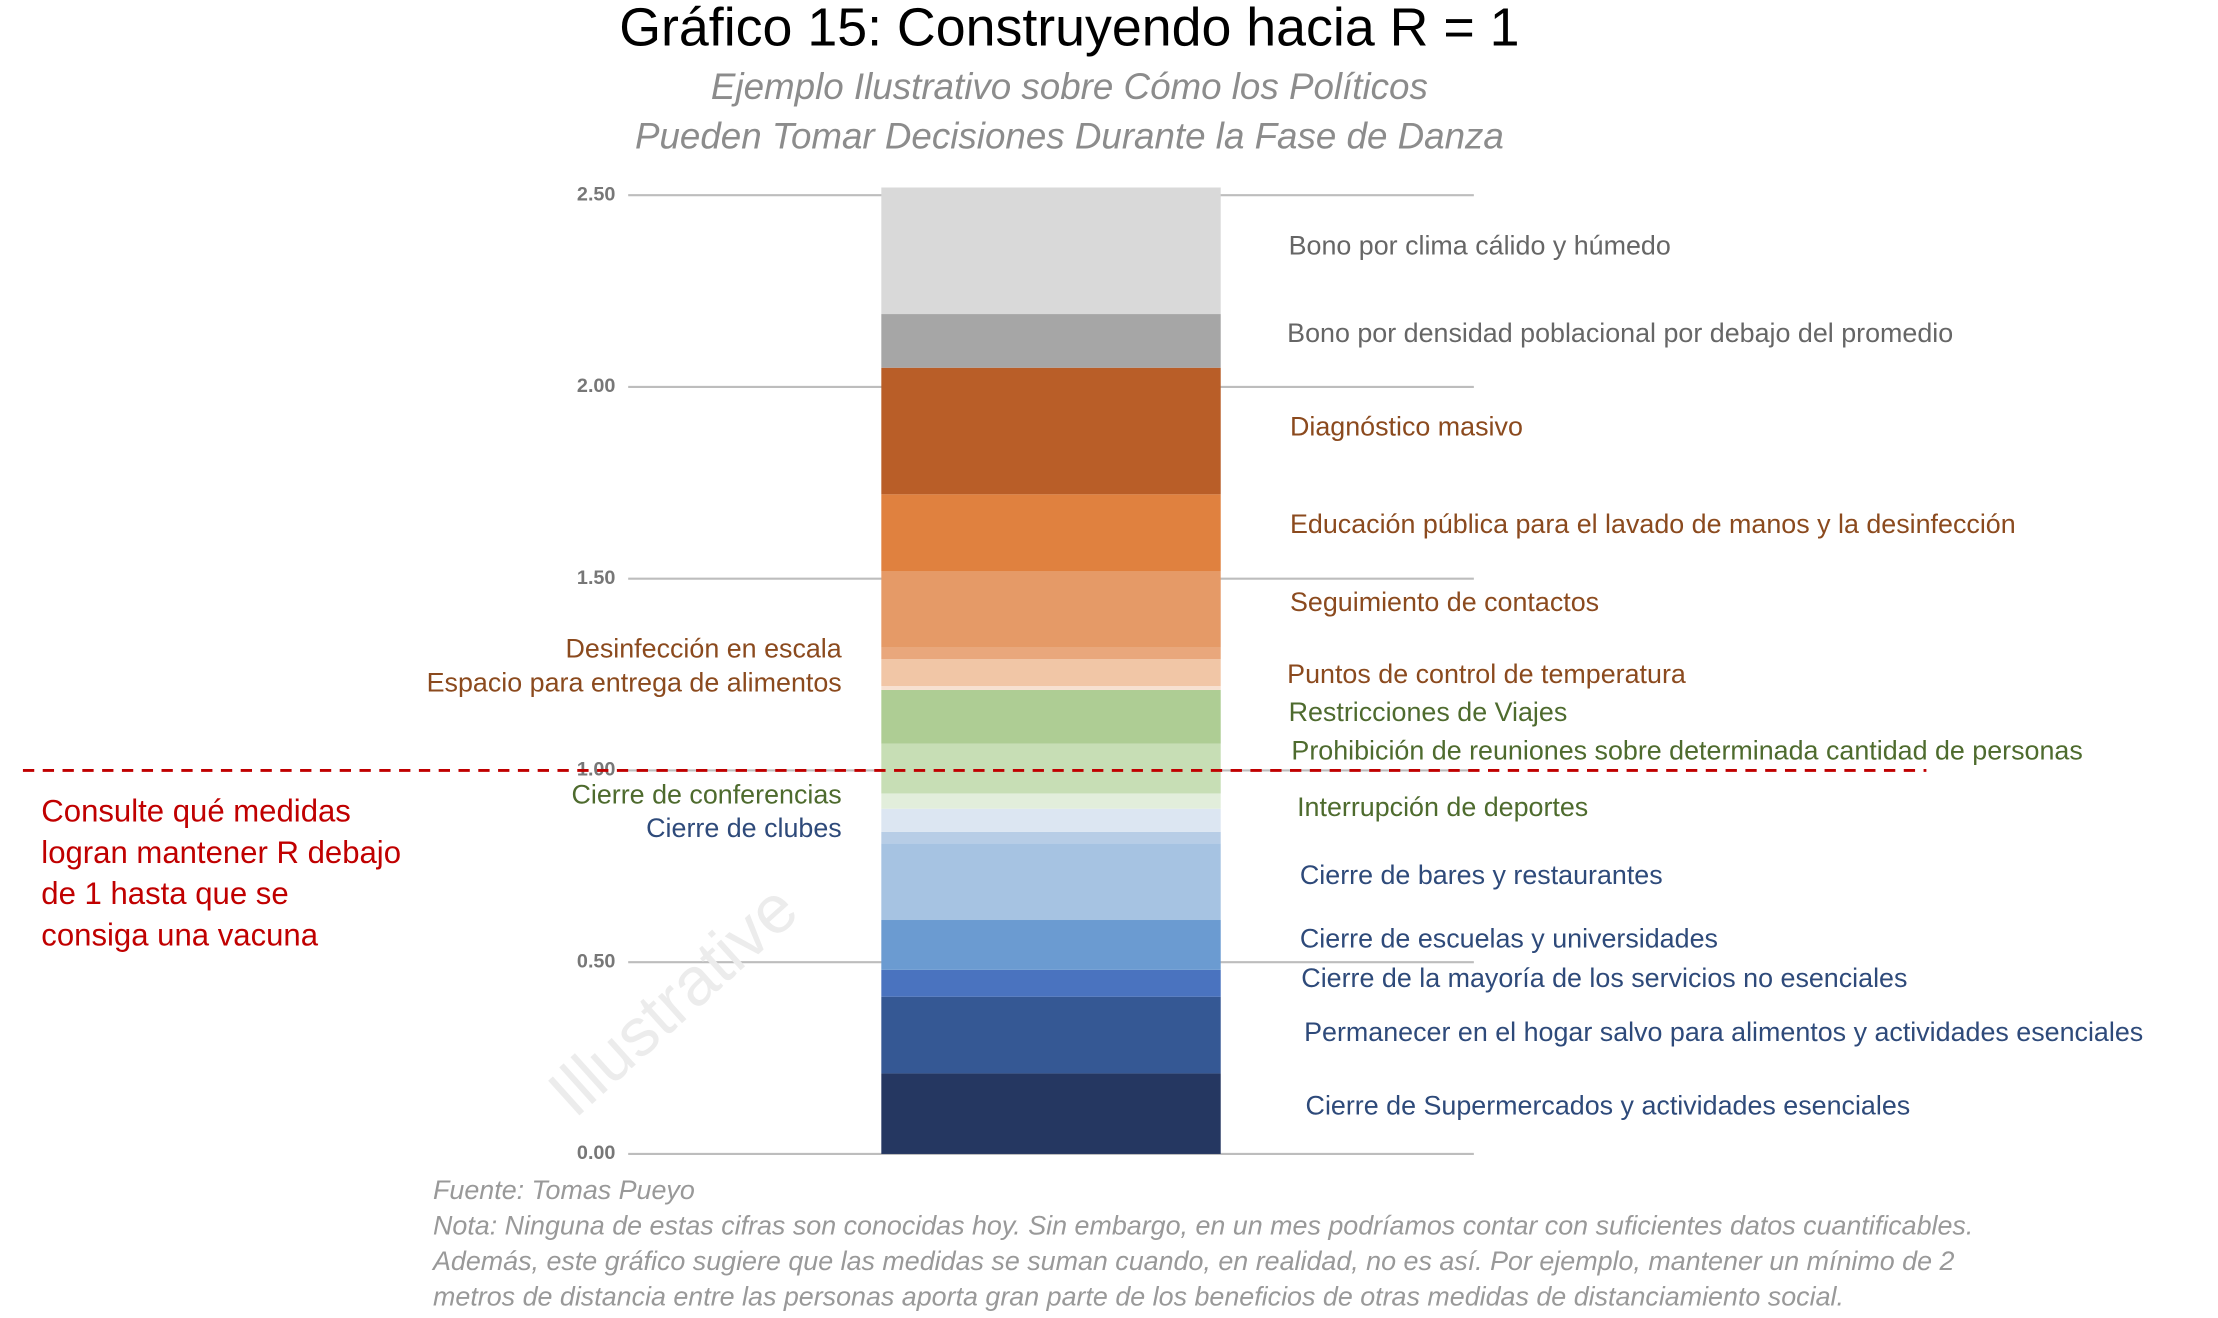 The image size is (2218, 1318). What do you see at coordinates (164, 893) in the screenshot?
I see `annotation: de 1 hasta que se` at bounding box center [164, 893].